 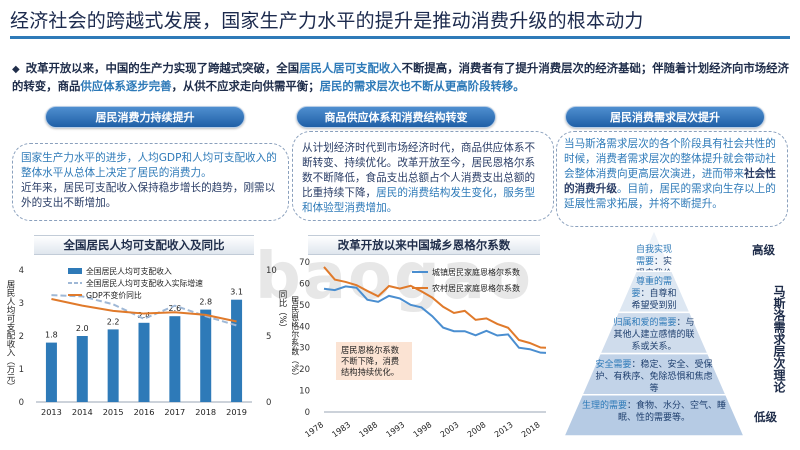 What do you see at coordinates (10, 335) in the screenshot?
I see `y-axis-title: 居民人均可支配收入（万元）` at bounding box center [10, 335].